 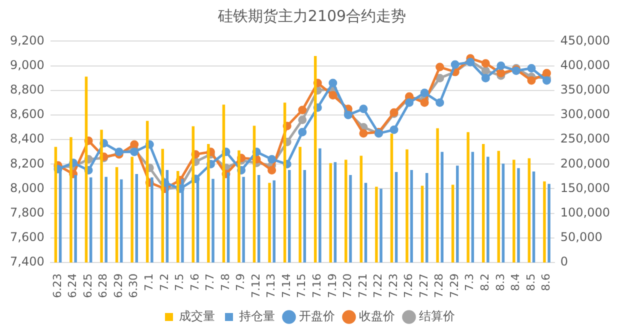 What do you see at coordinates (164, 283) in the screenshot?
I see `x-tick-label: 7.2` at bounding box center [164, 283].